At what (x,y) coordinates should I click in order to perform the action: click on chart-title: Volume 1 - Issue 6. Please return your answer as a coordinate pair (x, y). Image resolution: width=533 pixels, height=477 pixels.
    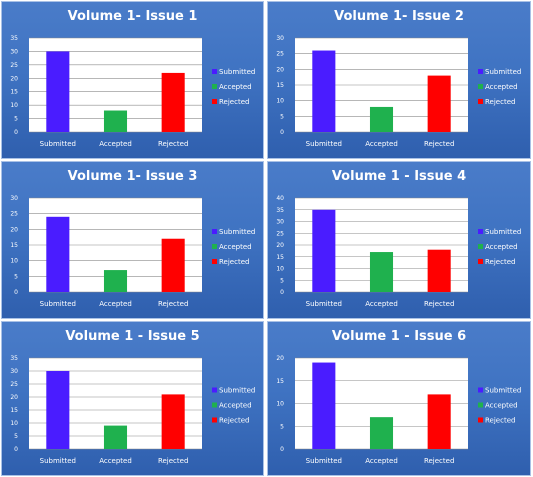
    Looking at the image, I should click on (399, 336).